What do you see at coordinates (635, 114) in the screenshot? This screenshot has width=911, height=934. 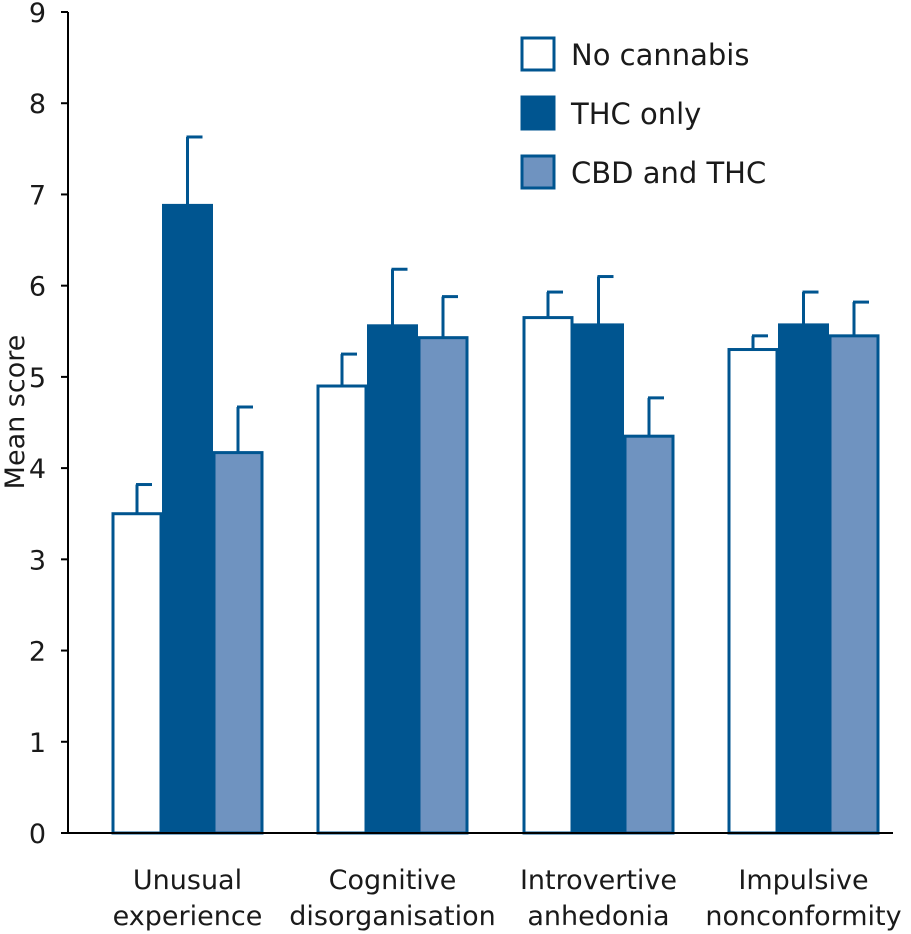 I see `legend-label: THC only` at bounding box center [635, 114].